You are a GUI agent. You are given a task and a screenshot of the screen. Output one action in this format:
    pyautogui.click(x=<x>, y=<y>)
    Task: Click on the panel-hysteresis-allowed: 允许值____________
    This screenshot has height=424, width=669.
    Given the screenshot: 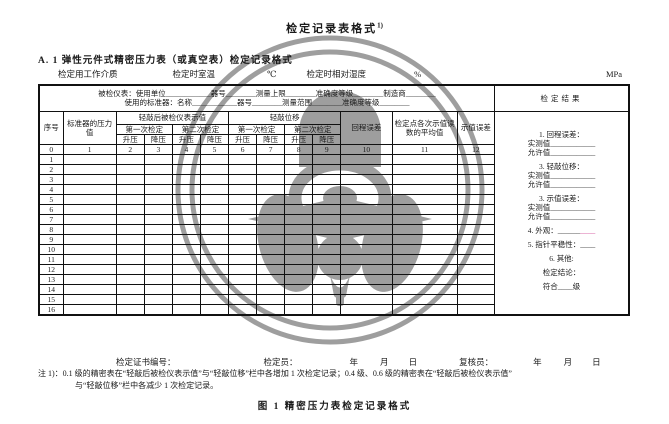 What is the action you would take?
    pyautogui.click(x=561, y=152)
    